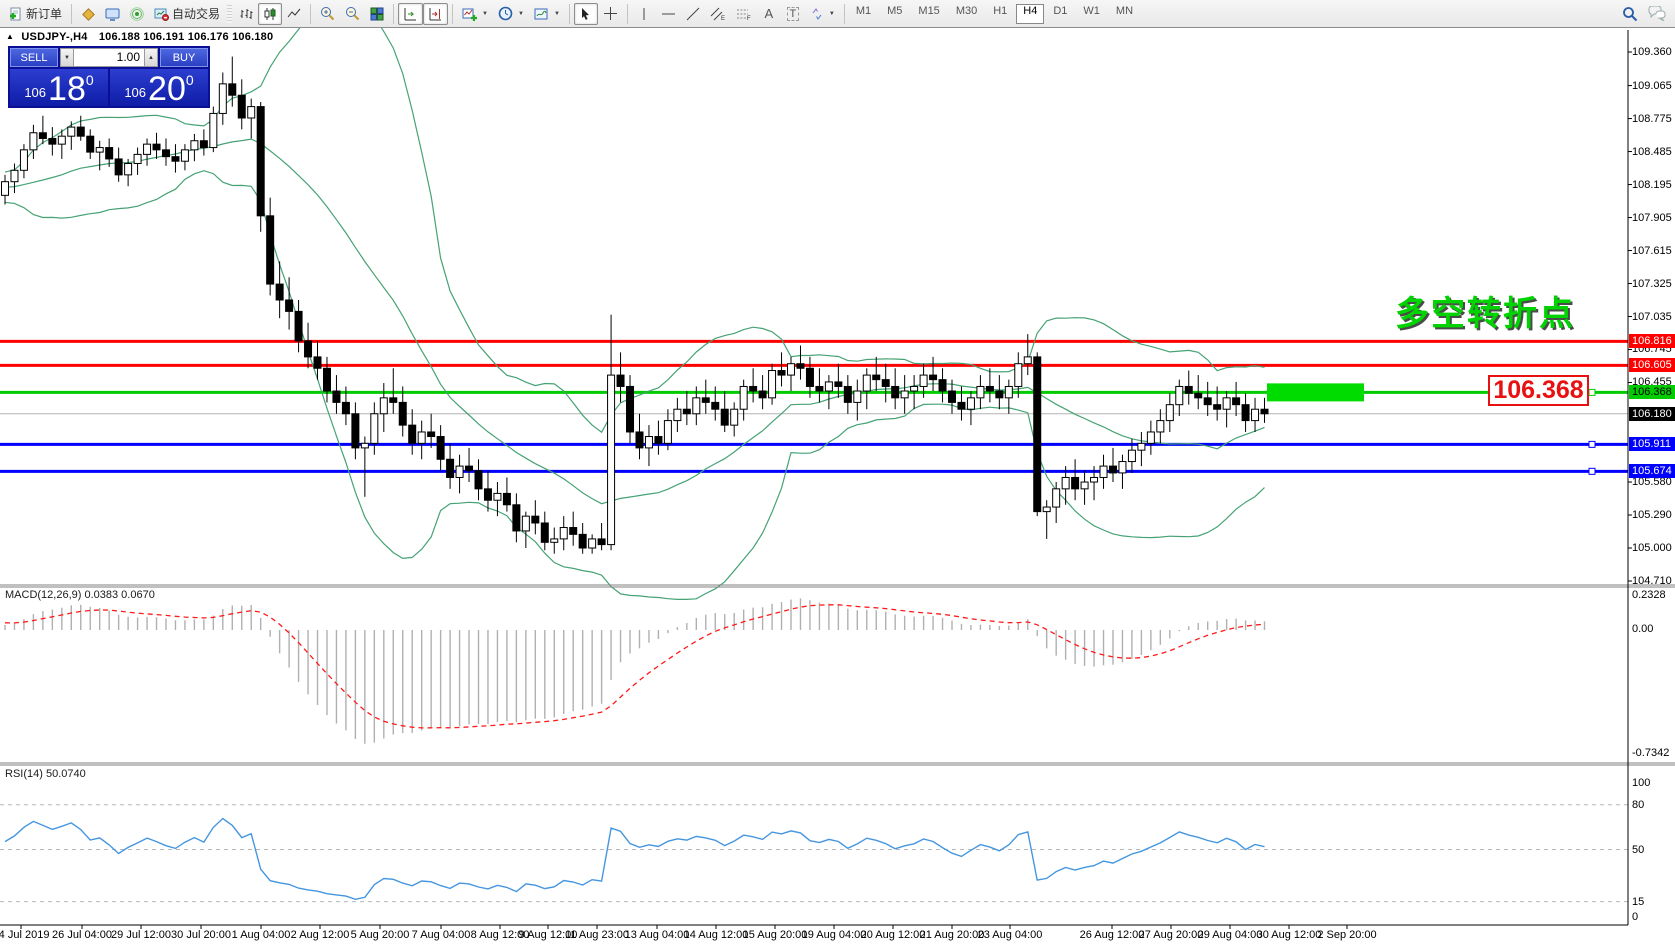  Describe the element at coordinates (10, 36) in the screenshot. I see `collapse-triangle-icon: ▲` at that location.